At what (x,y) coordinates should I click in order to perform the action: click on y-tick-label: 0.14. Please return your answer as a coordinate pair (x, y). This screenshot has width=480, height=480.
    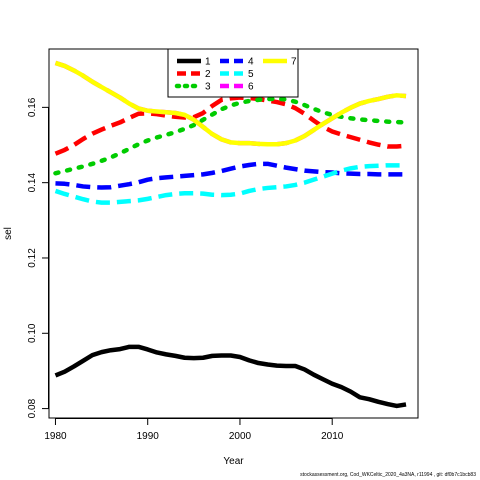
    Looking at the image, I should click on (32, 183).